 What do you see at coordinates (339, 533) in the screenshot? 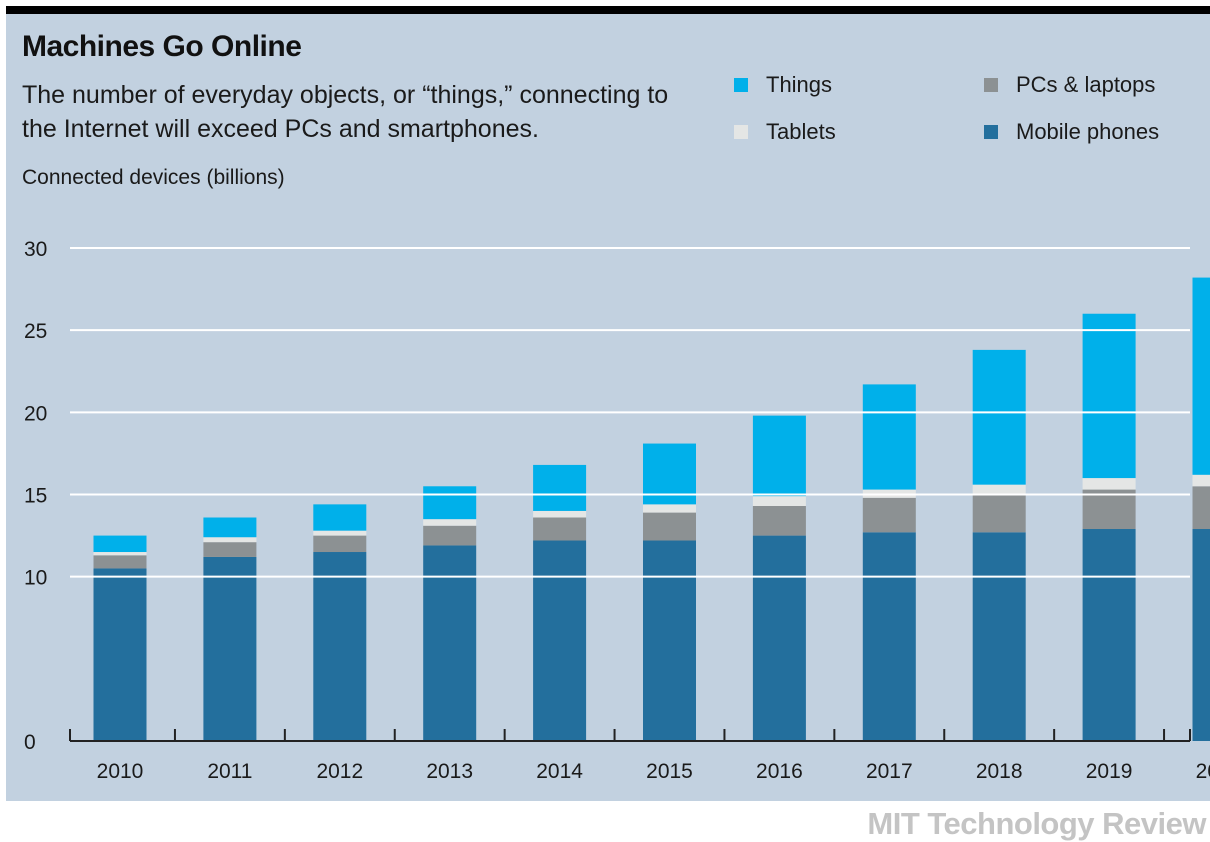
I see `bar-tablets-2012` at bounding box center [339, 533].